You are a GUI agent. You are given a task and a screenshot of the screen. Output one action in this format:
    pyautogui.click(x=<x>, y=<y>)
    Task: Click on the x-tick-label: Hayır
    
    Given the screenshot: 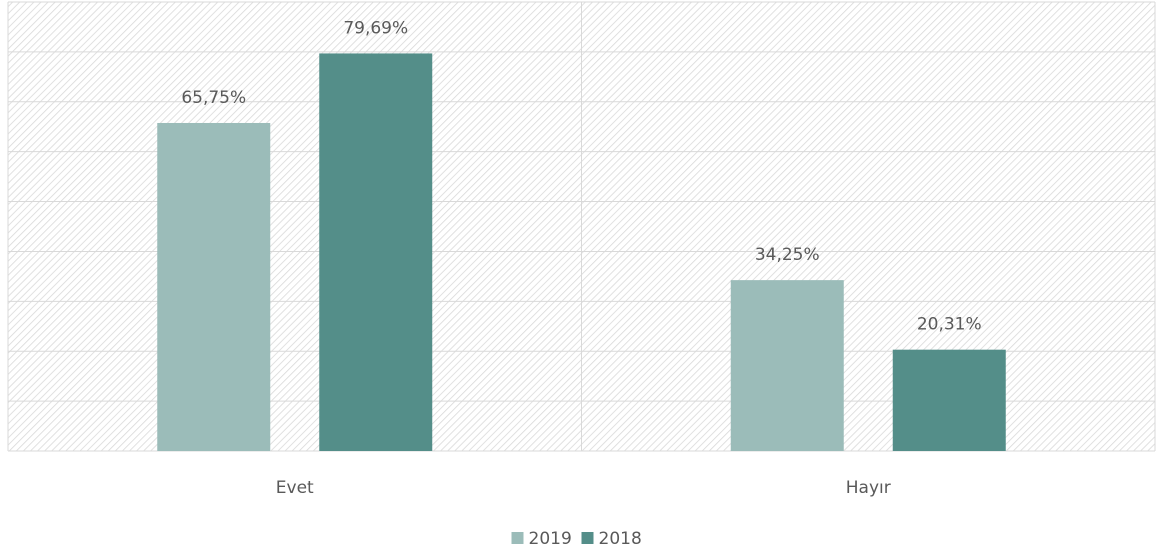 What is the action you would take?
    pyautogui.click(x=868, y=488)
    